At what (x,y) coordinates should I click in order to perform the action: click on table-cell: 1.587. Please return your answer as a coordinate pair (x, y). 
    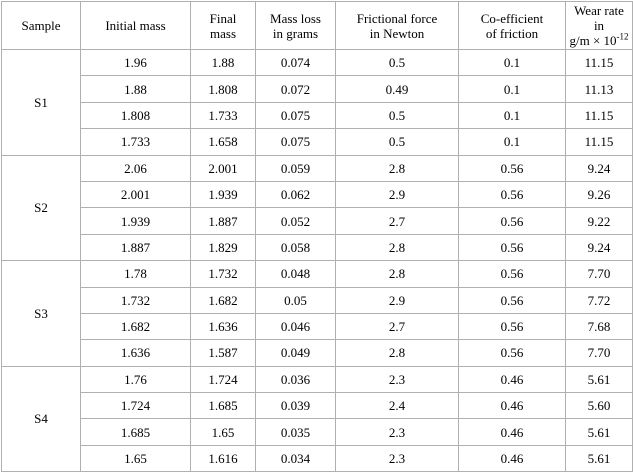
    Looking at the image, I should click on (223, 353).